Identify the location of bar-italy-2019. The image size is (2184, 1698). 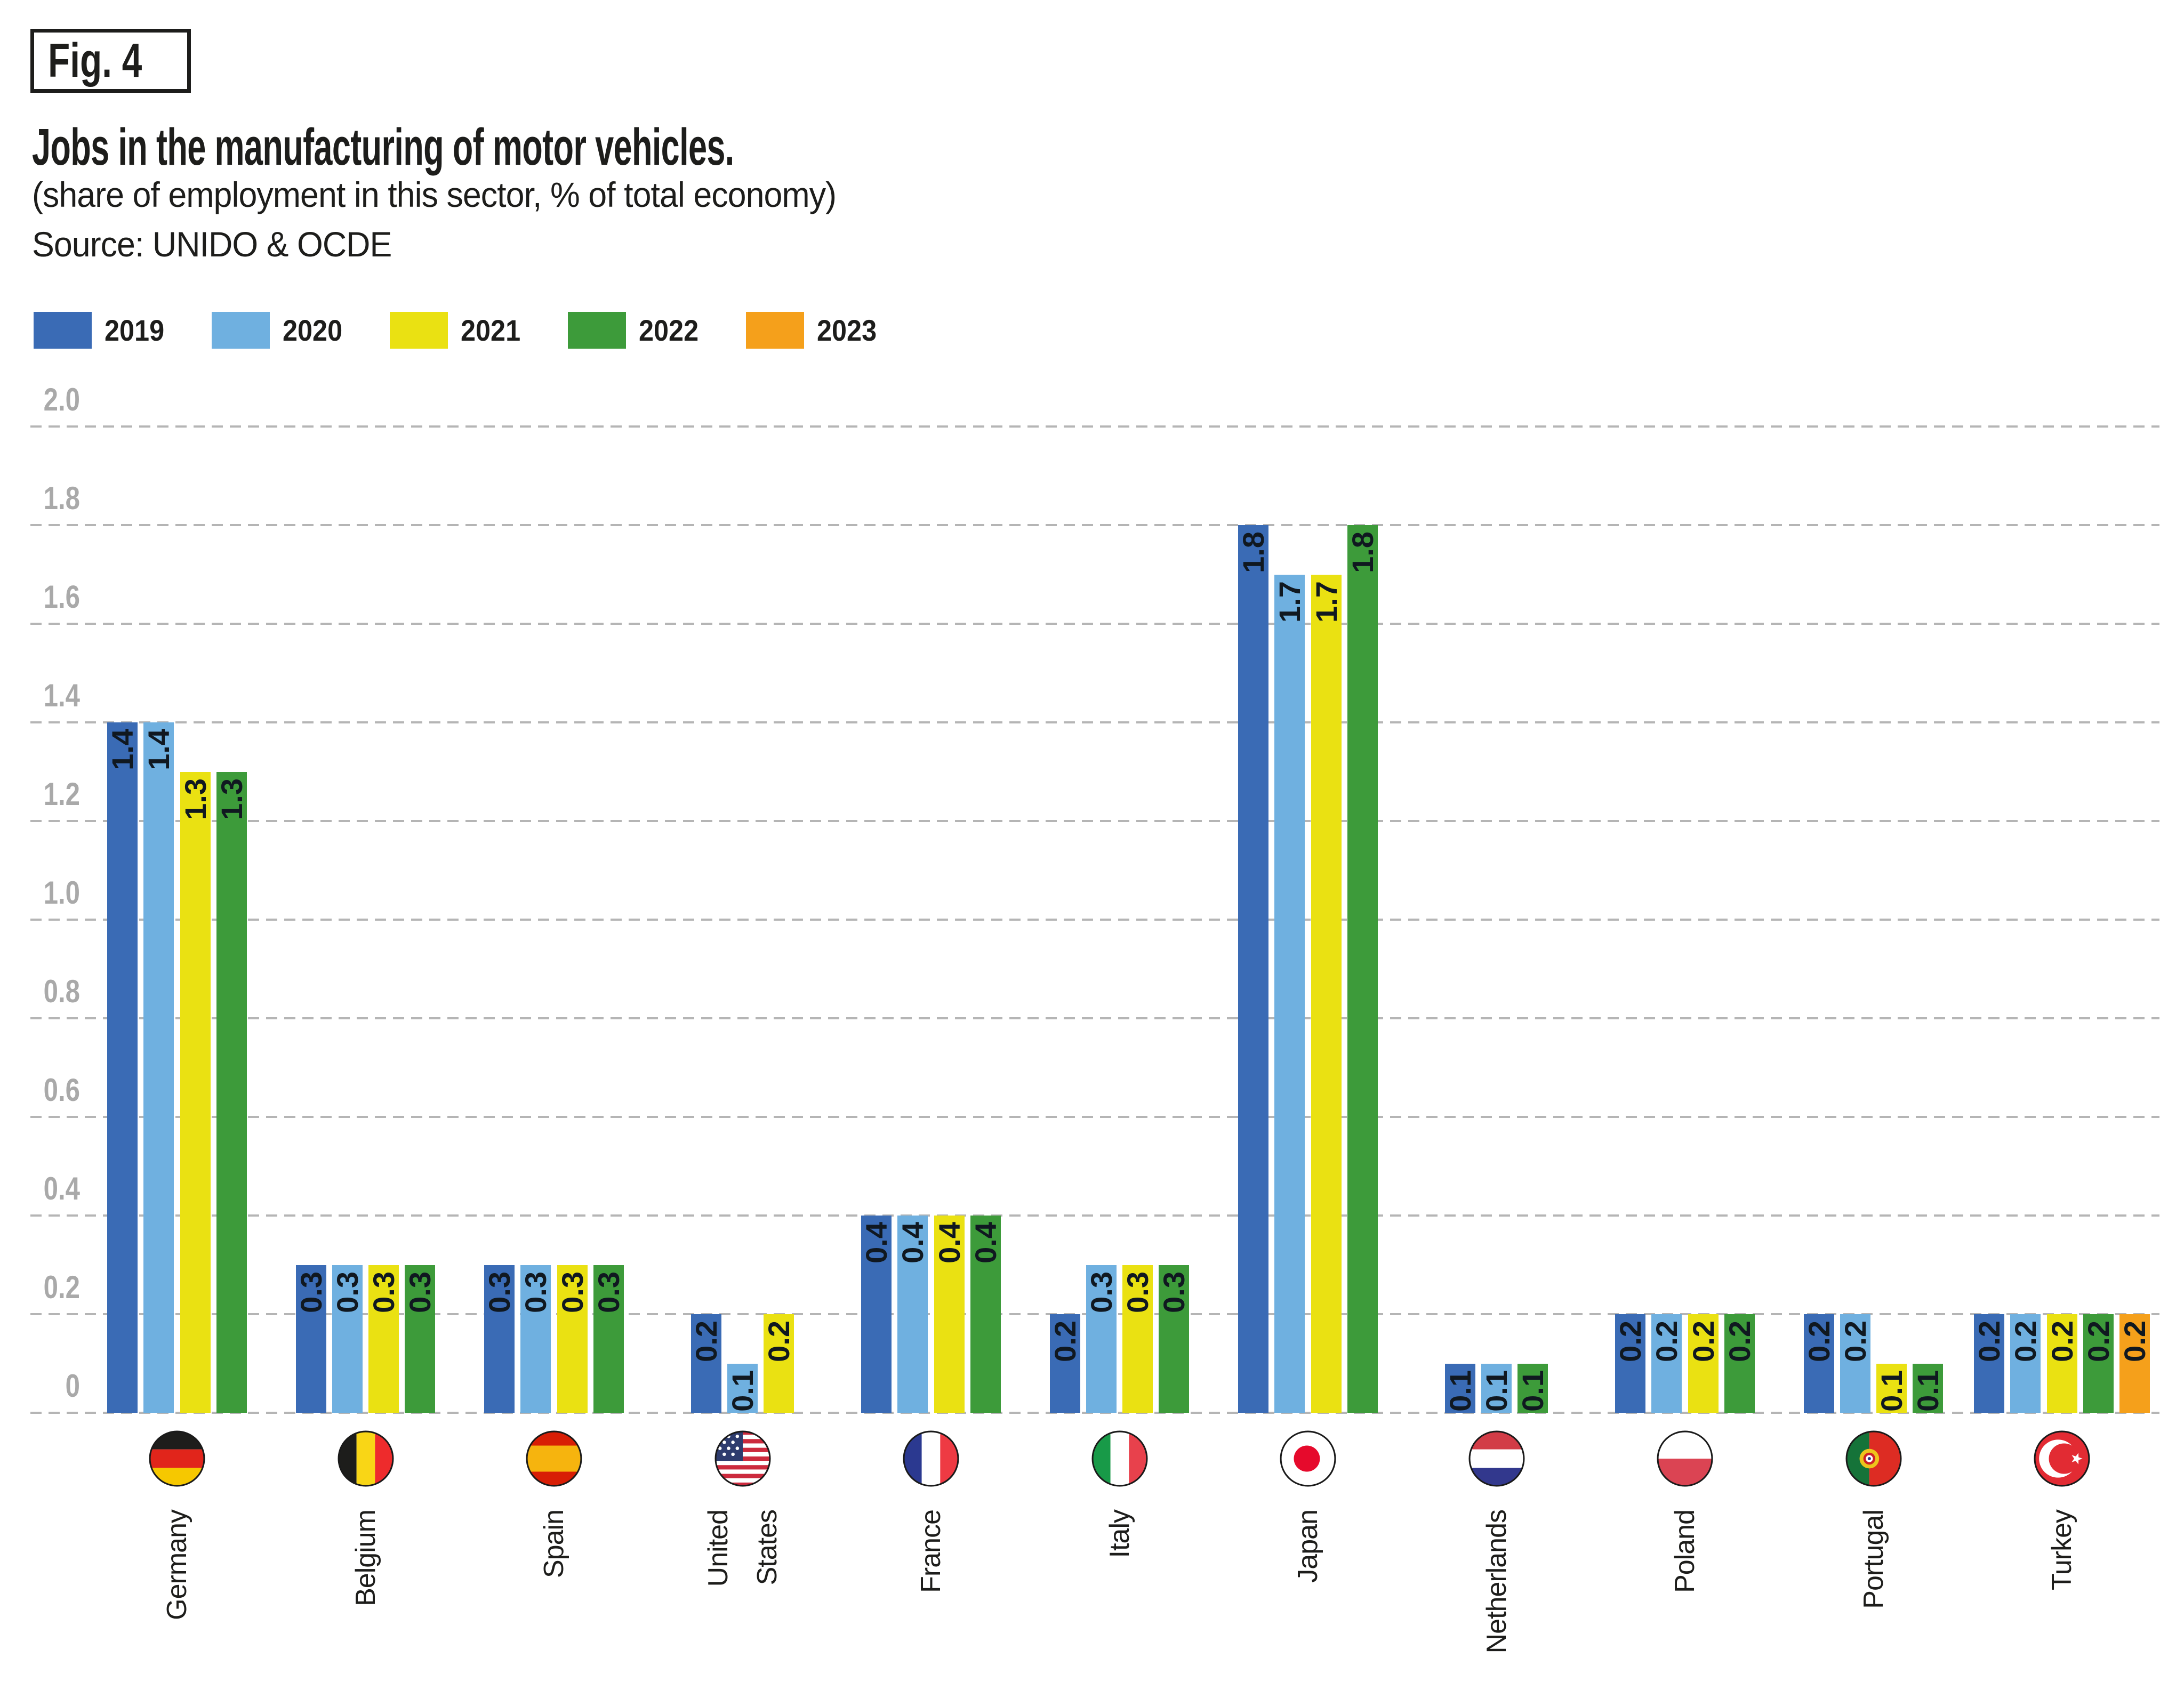
(1064, 1363).